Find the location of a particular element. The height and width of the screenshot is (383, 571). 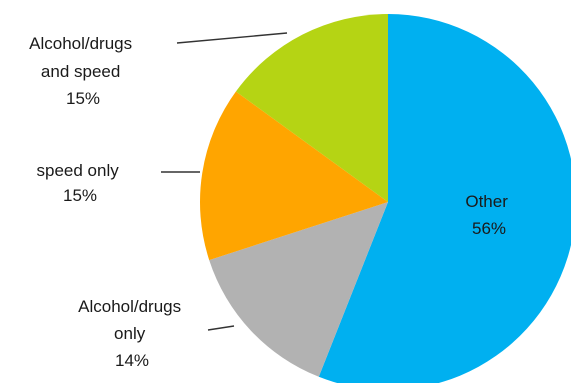

slice-label-alcohol-drugs-only: Alcohol/drugs only 14% is located at coordinates (132, 333).